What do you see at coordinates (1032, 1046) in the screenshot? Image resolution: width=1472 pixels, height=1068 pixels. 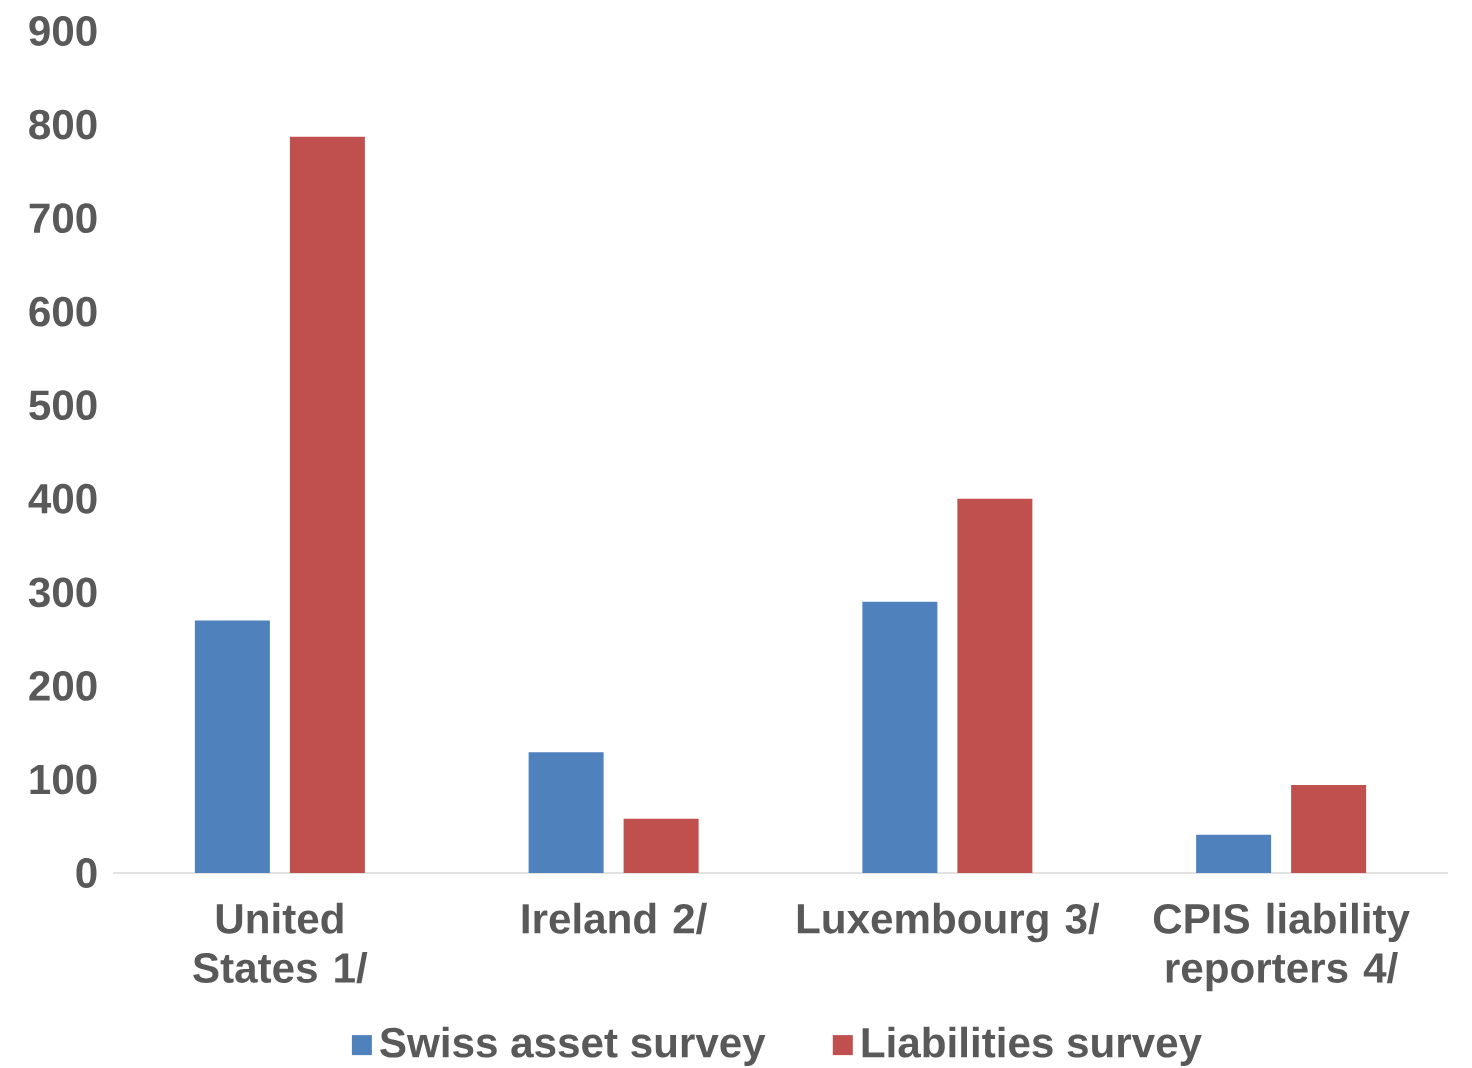 I see `legend-label: Liabilities survey` at bounding box center [1032, 1046].